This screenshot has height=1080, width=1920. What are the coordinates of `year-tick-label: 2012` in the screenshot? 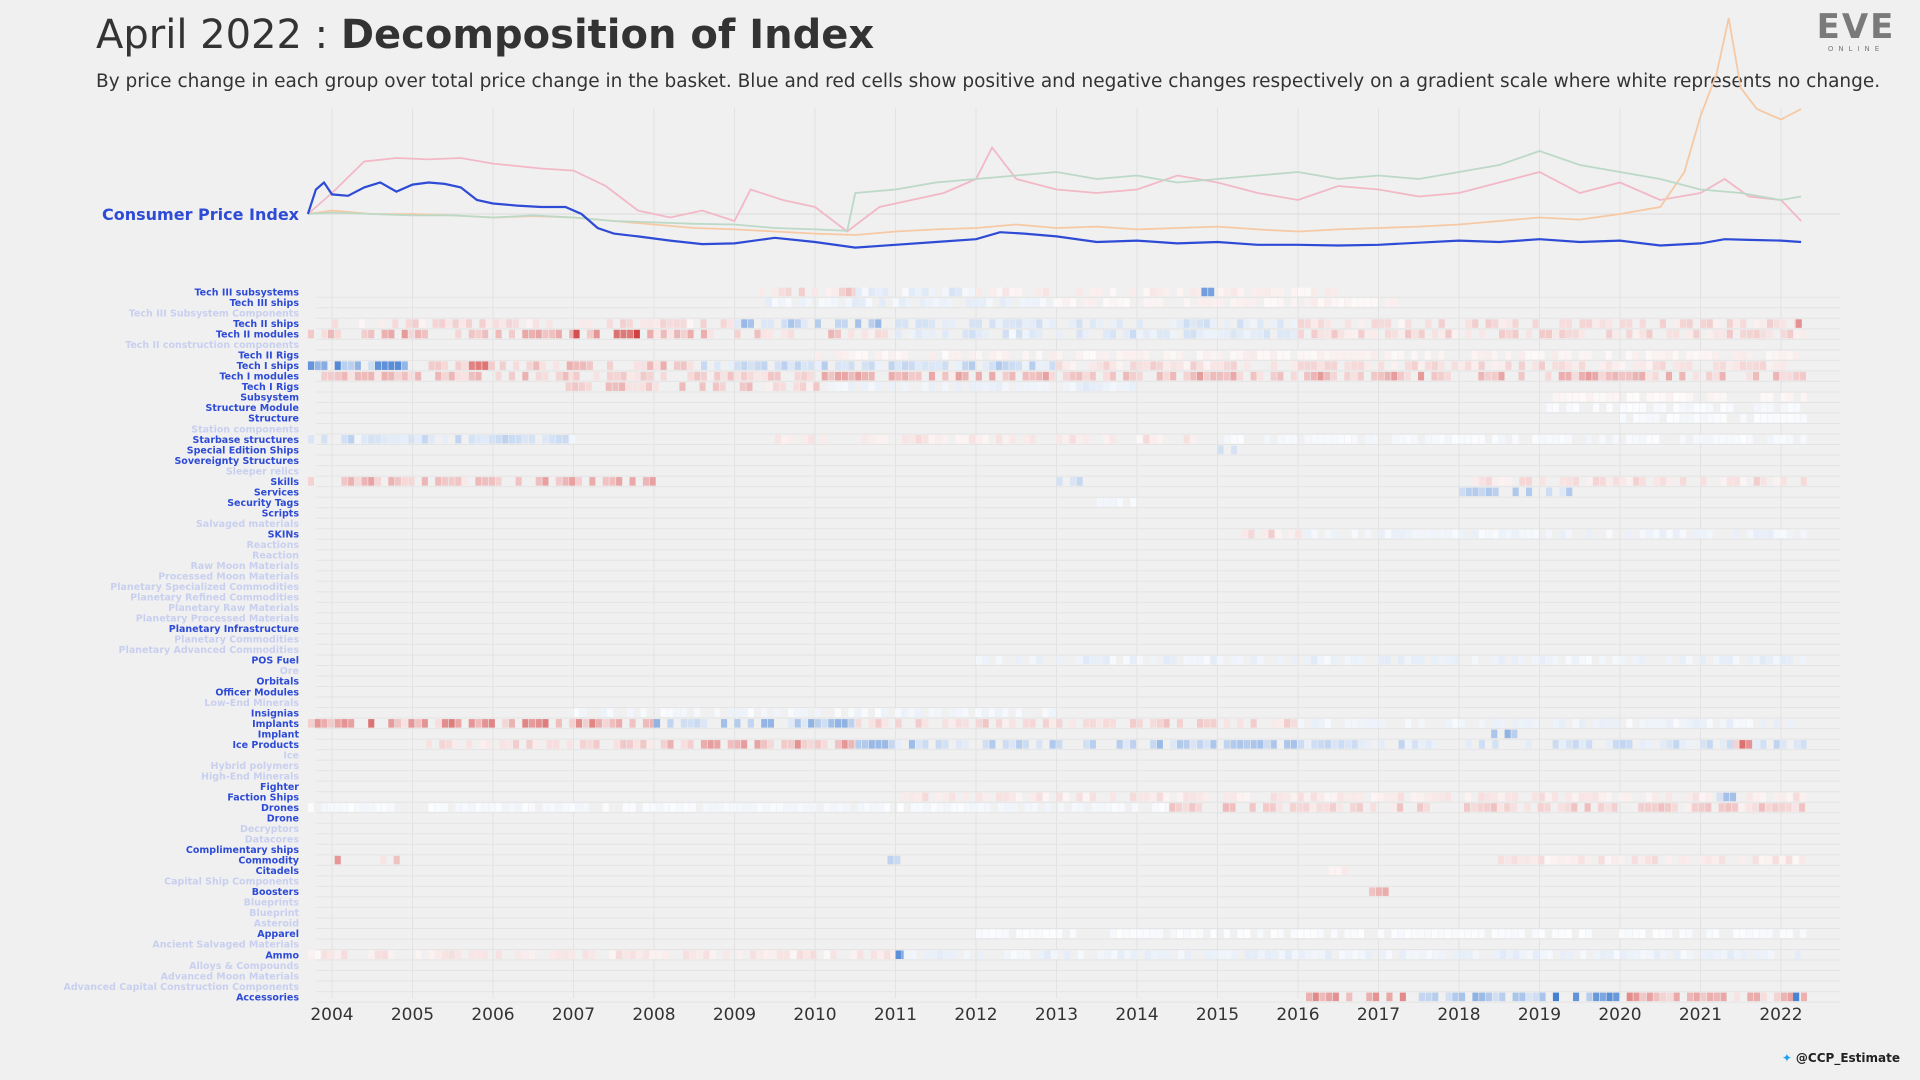 It's located at (975, 1015).